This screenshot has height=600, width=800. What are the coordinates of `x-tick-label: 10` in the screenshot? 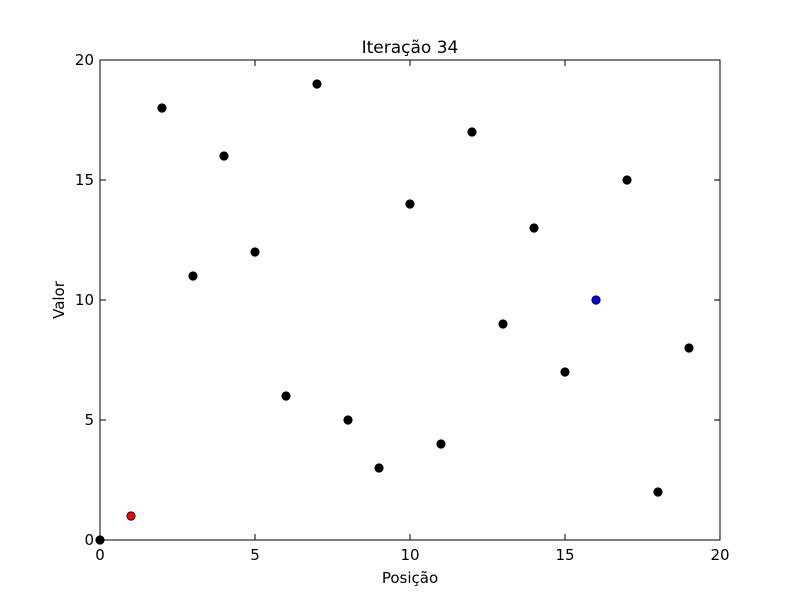 It's located at (409, 555).